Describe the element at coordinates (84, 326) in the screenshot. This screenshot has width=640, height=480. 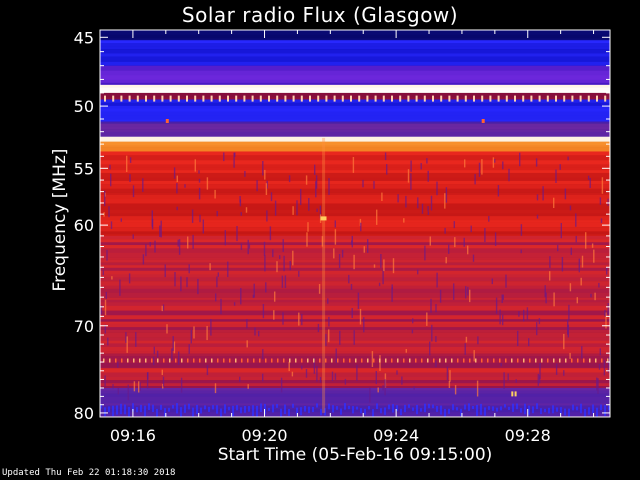
I see `y-tick-label: 70` at that location.